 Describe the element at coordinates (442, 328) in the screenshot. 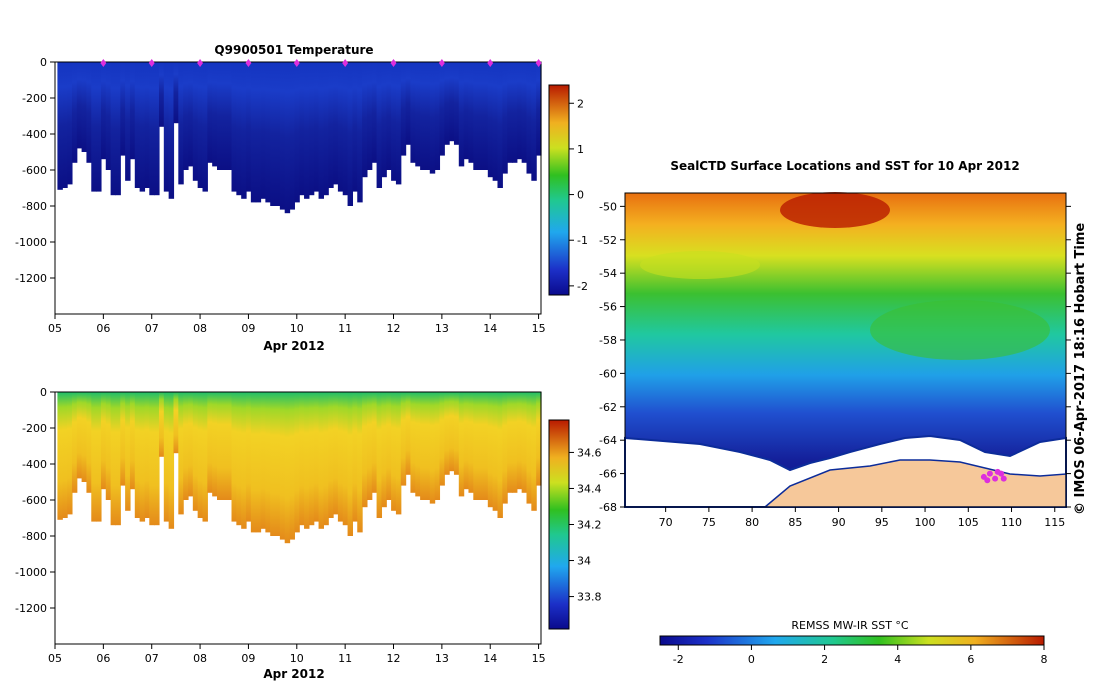

I see `x-tick-label: 13` at that location.